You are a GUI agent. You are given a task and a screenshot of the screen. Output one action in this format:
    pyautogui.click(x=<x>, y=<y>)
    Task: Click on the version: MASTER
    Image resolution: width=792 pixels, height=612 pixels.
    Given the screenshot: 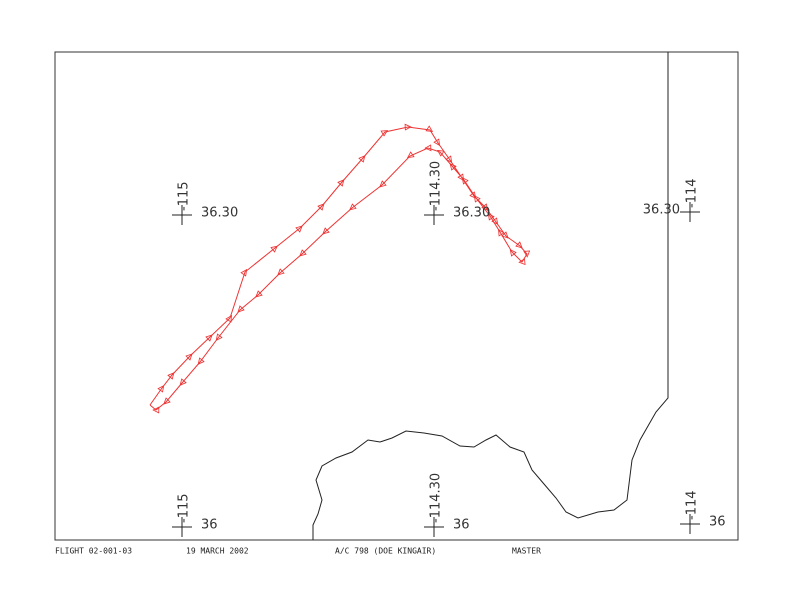 What is the action you would take?
    pyautogui.click(x=526, y=551)
    